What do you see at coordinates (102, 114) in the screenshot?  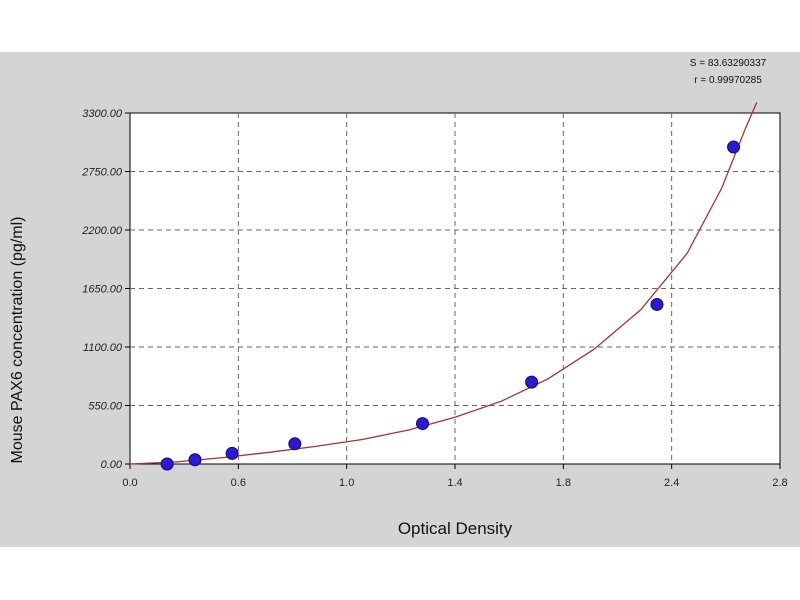 I see `y-tick-label: 3300.00` at bounding box center [102, 114].